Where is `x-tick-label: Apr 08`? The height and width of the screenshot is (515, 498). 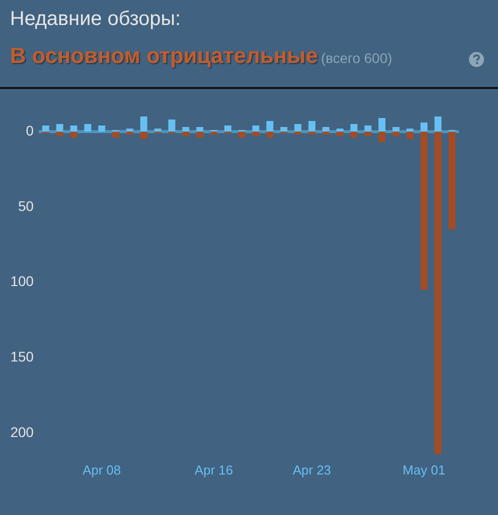
x-tick-label: Apr 08 is located at coordinates (101, 470).